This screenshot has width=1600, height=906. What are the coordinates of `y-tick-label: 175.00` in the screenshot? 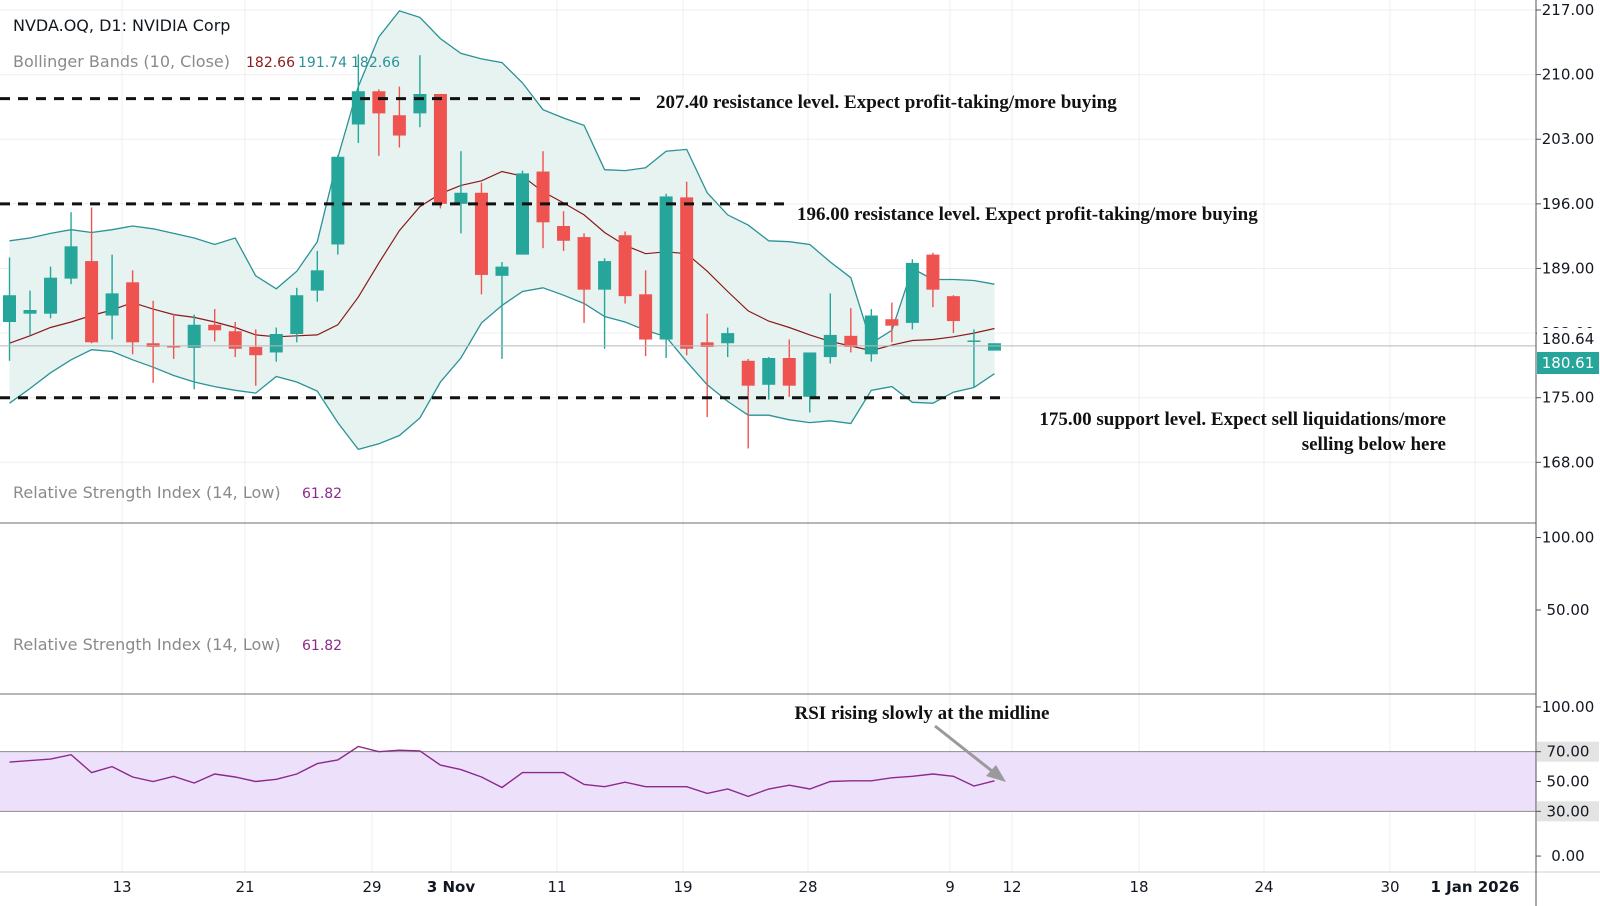 It's located at (1568, 398).